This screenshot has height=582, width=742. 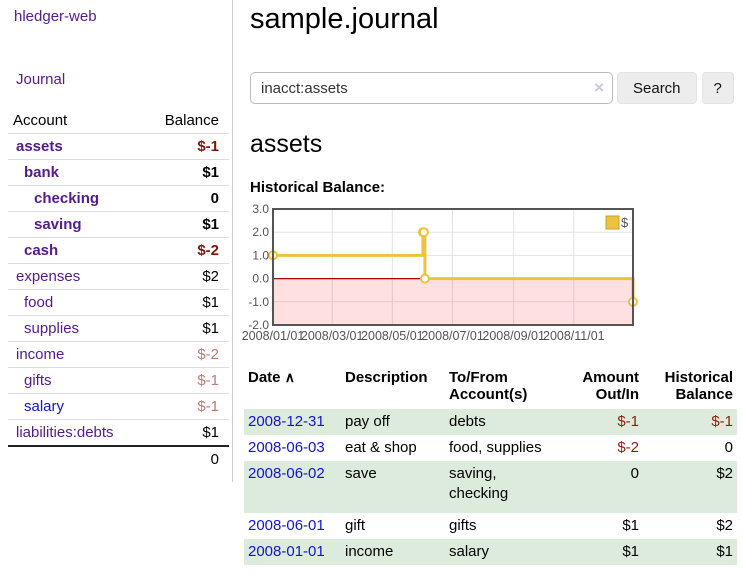 What do you see at coordinates (260, 279) in the screenshot?
I see `svg-text: 0.0` at bounding box center [260, 279].